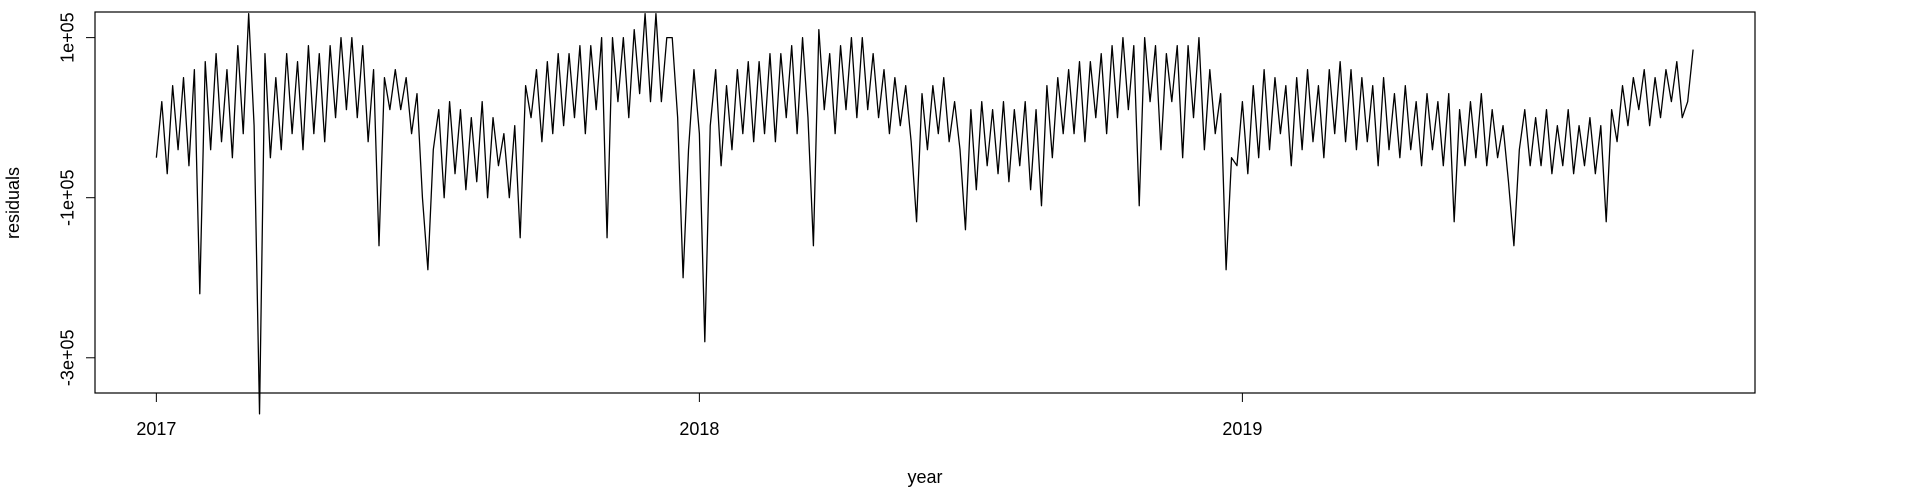 The height and width of the screenshot is (498, 1908). I want to click on x-axis-label: year, so click(924, 477).